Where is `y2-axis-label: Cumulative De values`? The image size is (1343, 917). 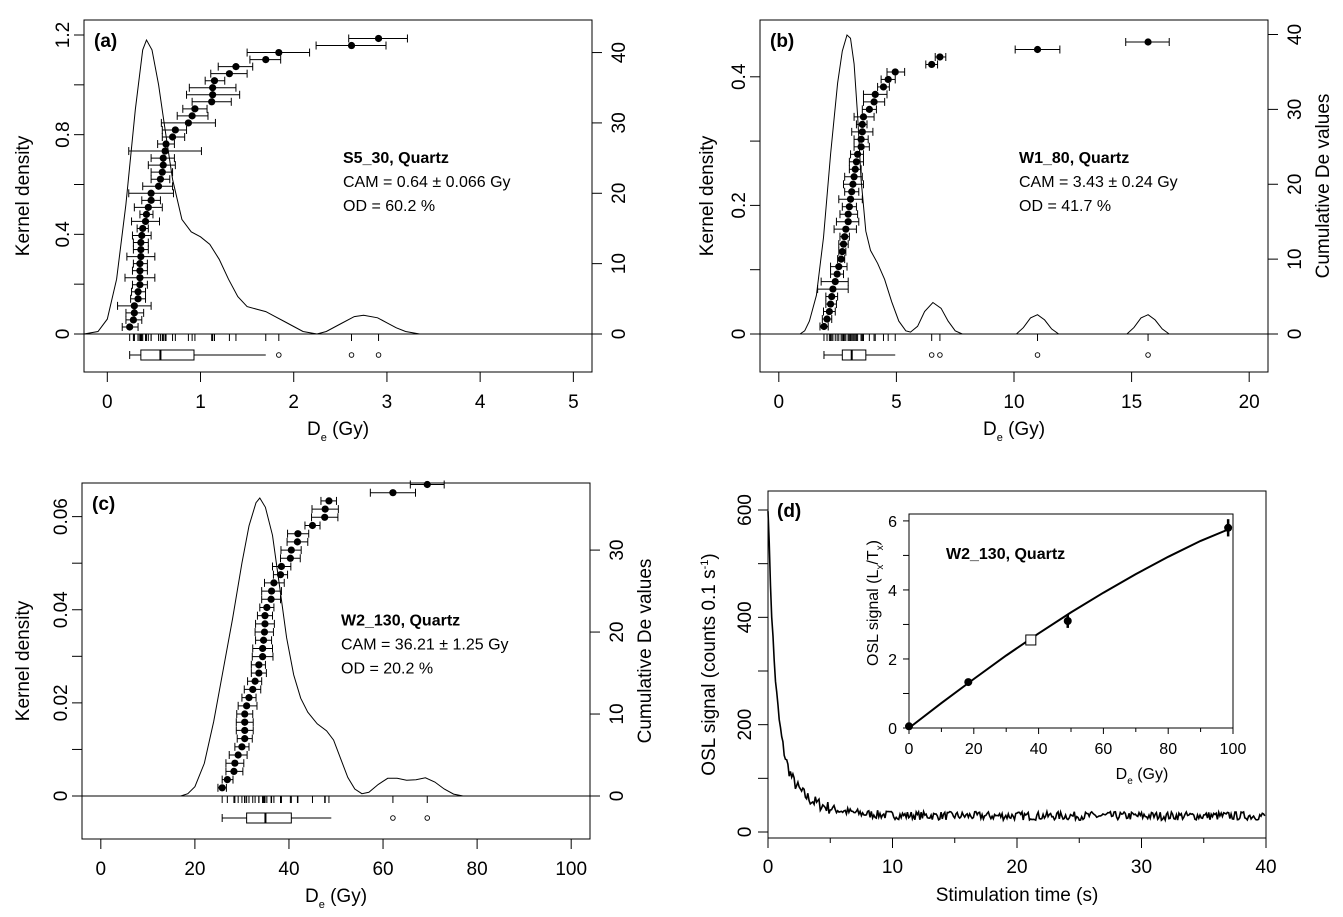
y2-axis-label: Cumulative De values is located at coordinates (645, 651).